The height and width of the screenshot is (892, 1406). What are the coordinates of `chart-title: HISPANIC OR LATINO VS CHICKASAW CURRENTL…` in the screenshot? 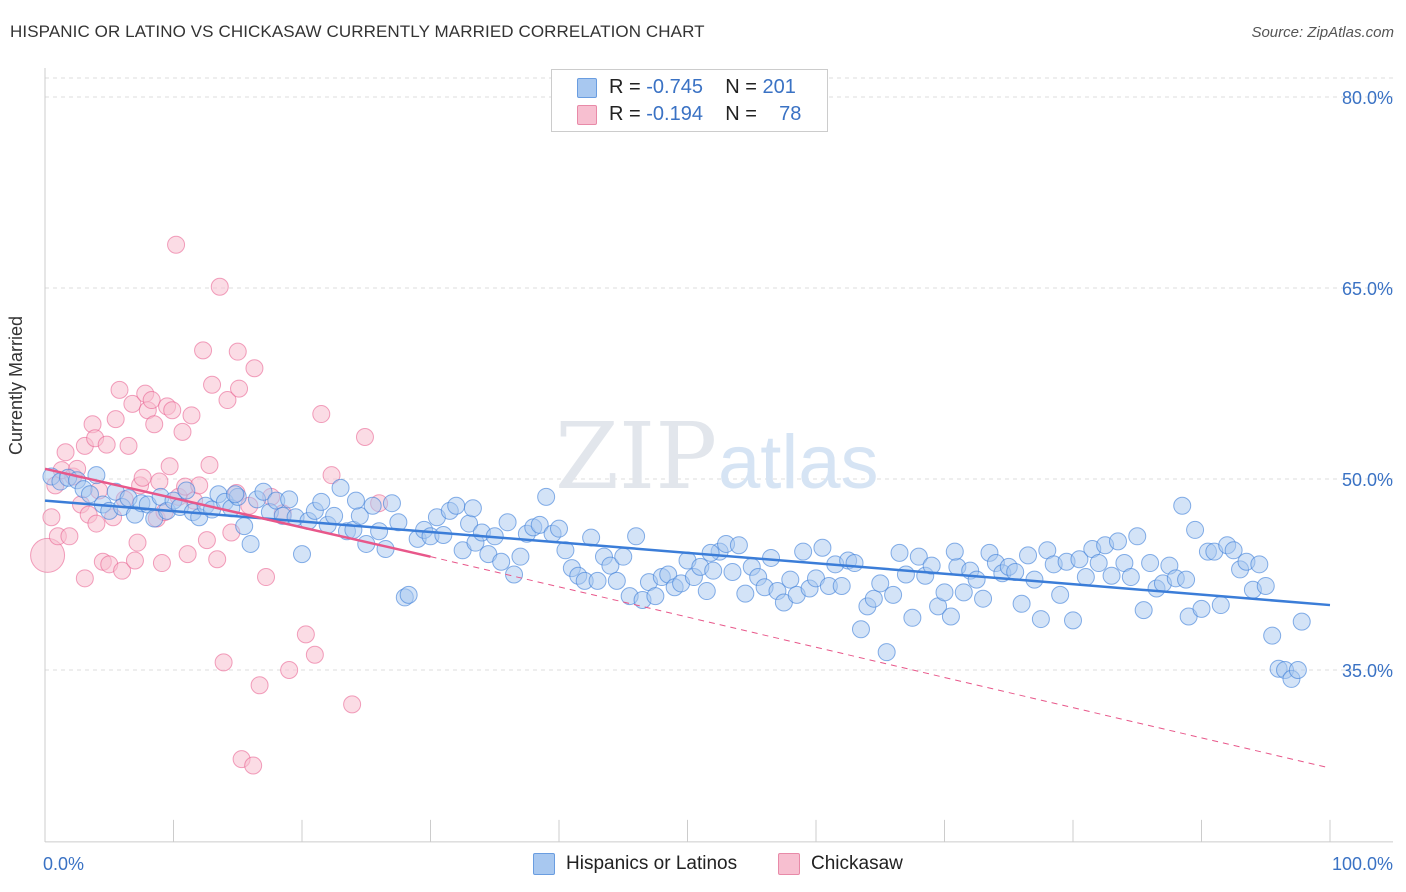 It's located at (357, 31).